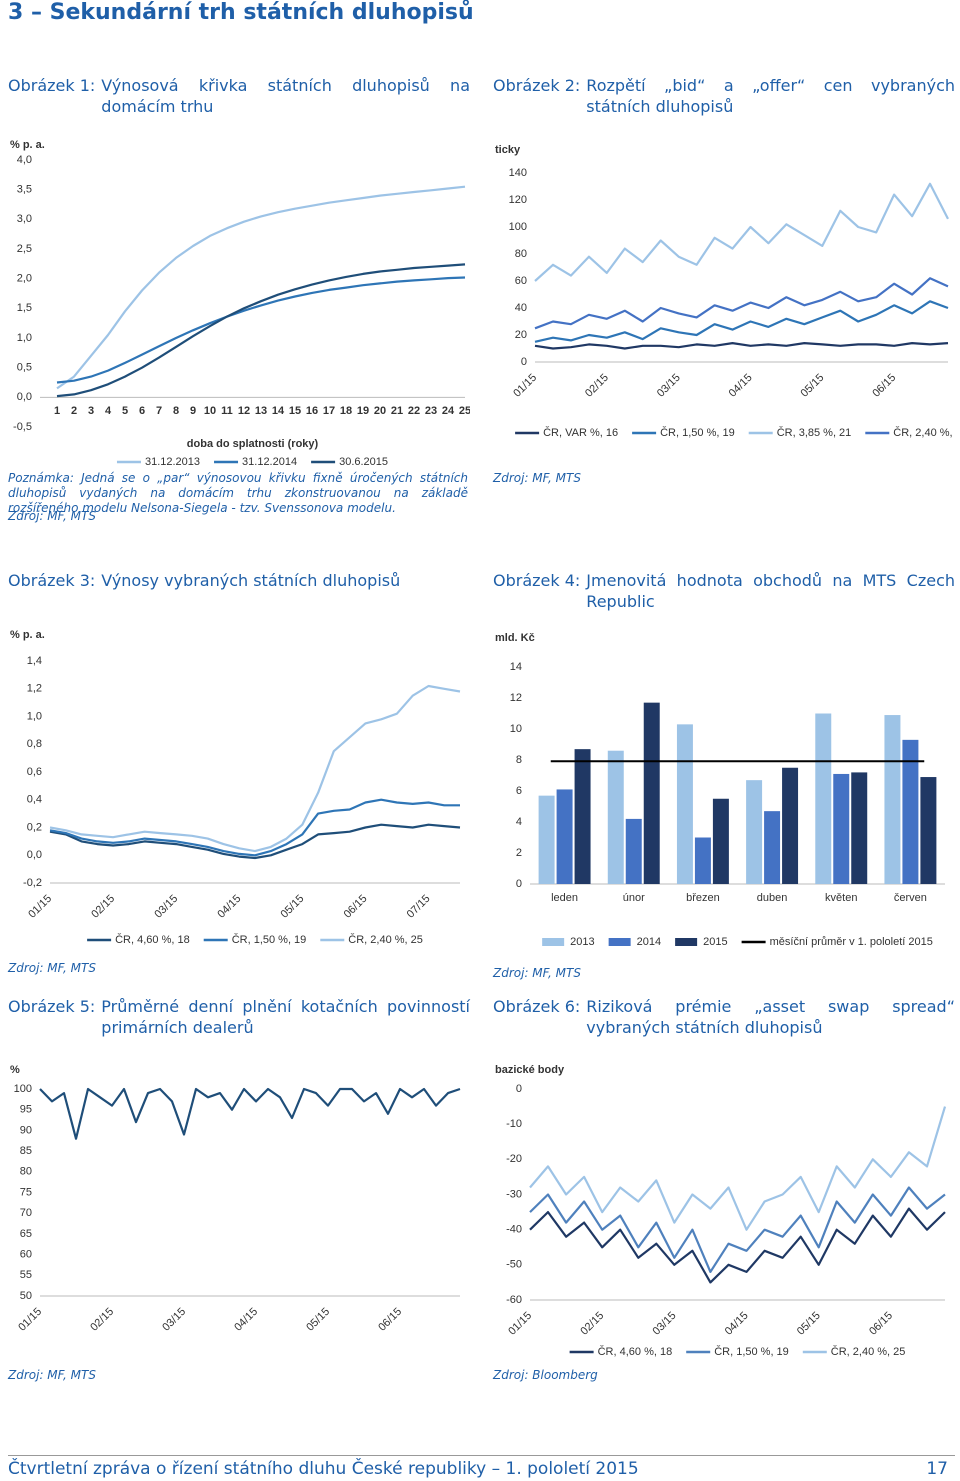 The image size is (960, 1481). What do you see at coordinates (519, 853) in the screenshot?
I see `y-tick-label: 2` at bounding box center [519, 853].